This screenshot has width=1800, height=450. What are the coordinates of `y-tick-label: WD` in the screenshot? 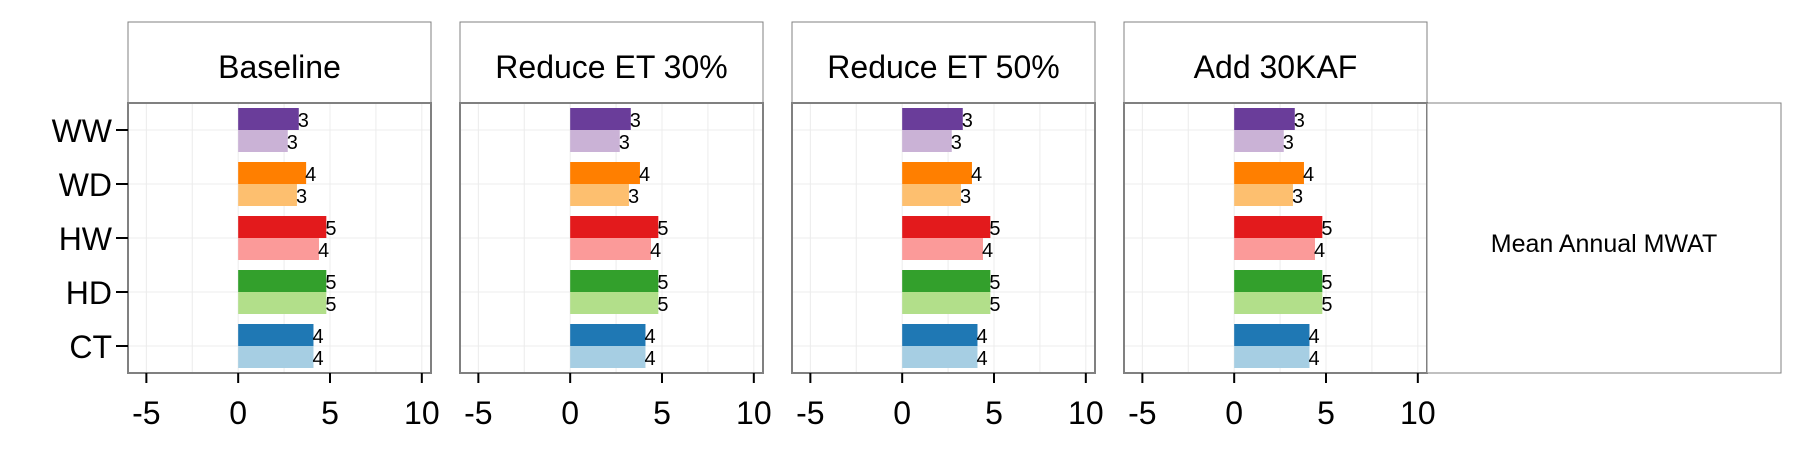 It's located at (85, 185).